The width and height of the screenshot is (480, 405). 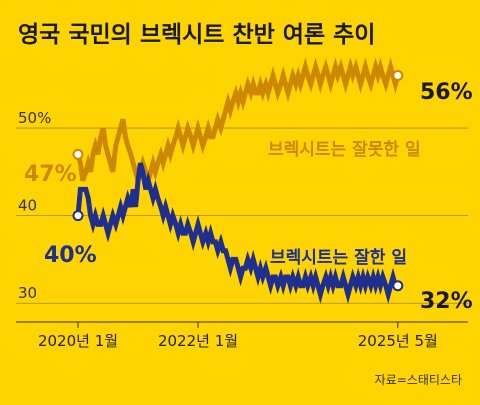 What do you see at coordinates (418, 380) in the screenshot?
I see `source-note: 자료=스태티스타` at bounding box center [418, 380].